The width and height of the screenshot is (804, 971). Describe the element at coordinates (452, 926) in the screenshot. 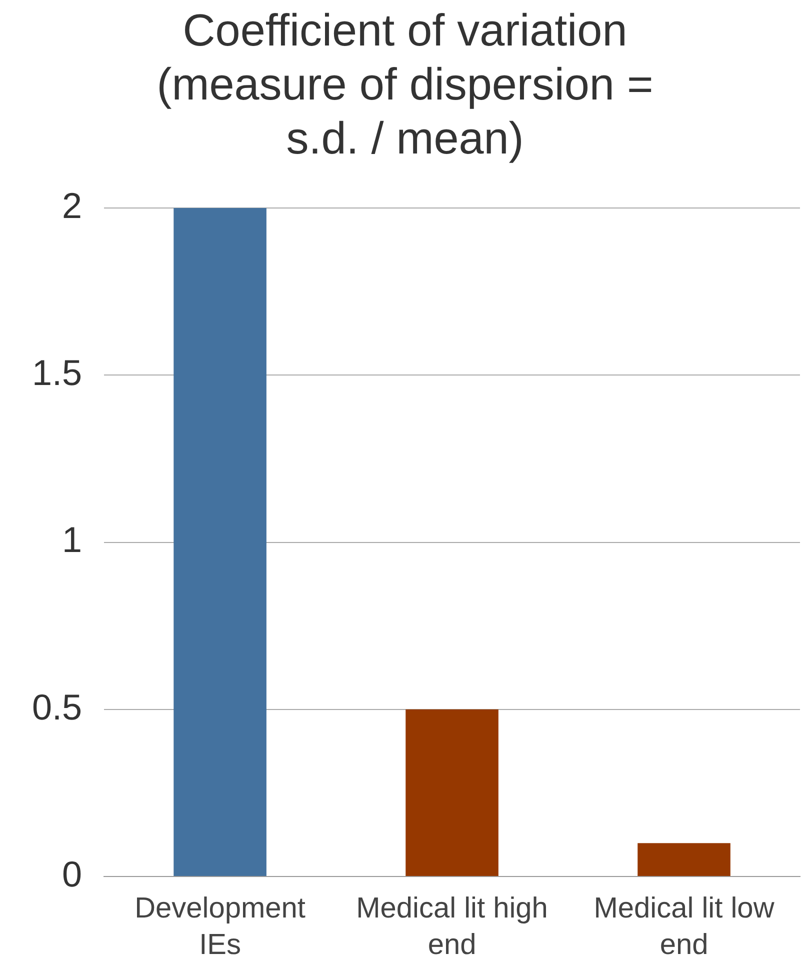

I see `x-tick-label: Medical lit high end` at that location.